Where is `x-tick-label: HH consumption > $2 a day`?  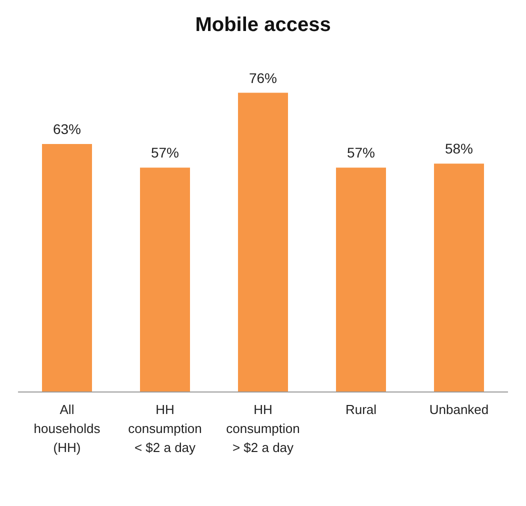
x-tick-label: HH consumption > $2 a day is located at coordinates (263, 428).